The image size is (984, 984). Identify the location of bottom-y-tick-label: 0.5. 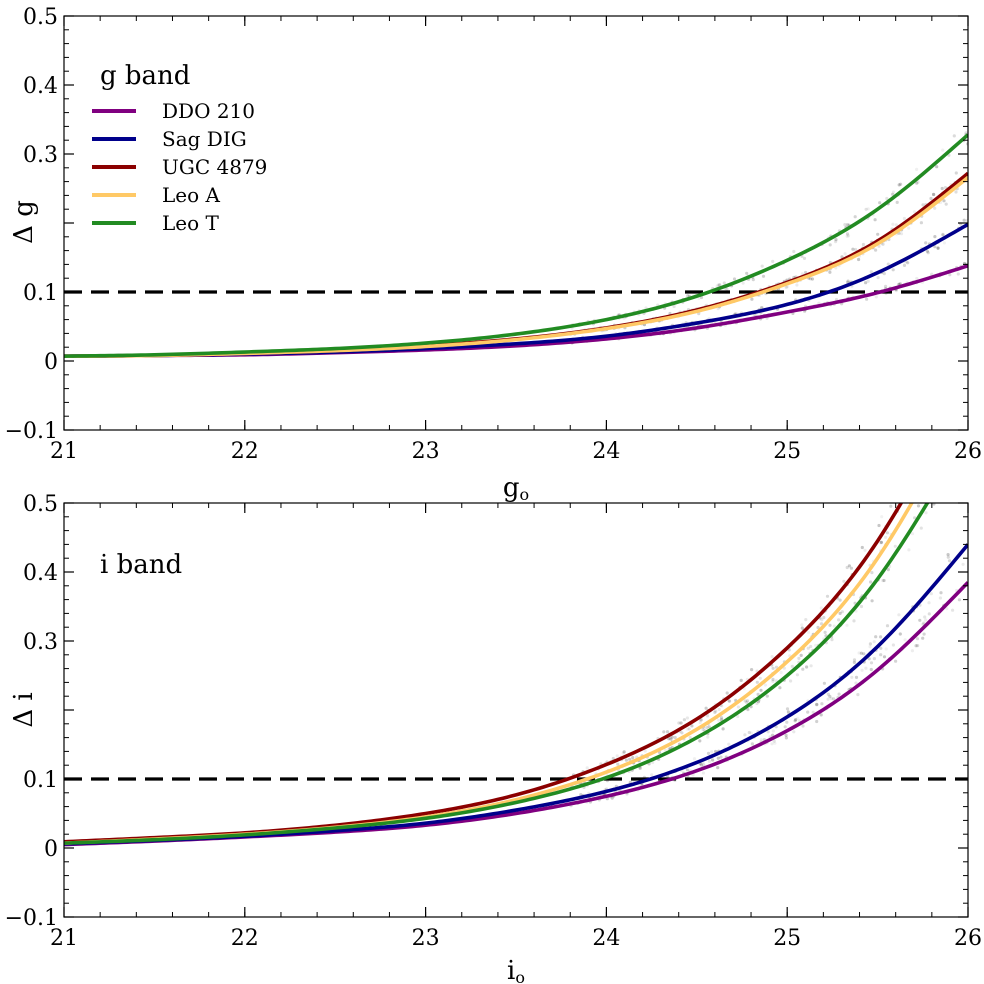
(40, 504).